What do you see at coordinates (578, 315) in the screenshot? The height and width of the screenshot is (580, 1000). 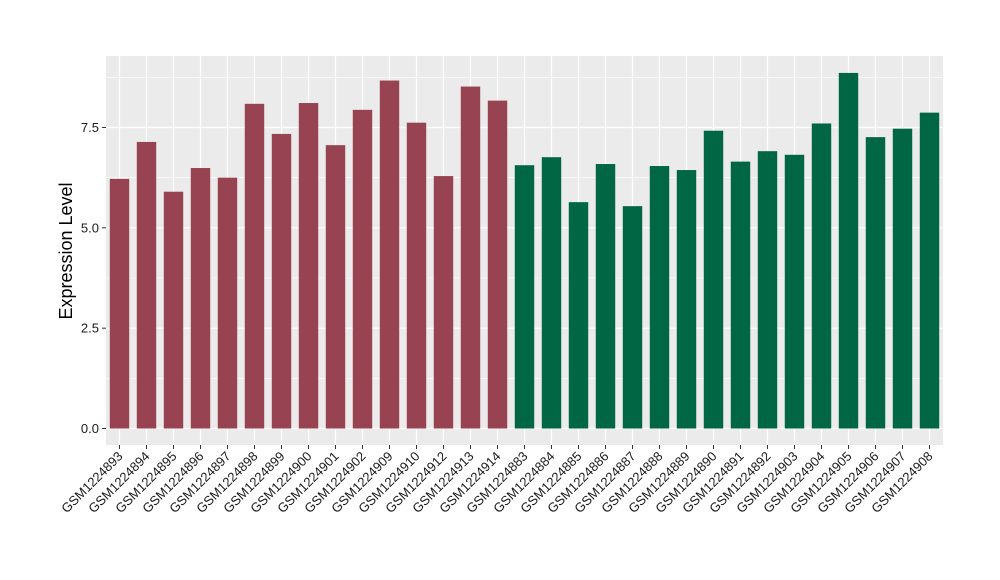 I see `bar-GSM1224885` at bounding box center [578, 315].